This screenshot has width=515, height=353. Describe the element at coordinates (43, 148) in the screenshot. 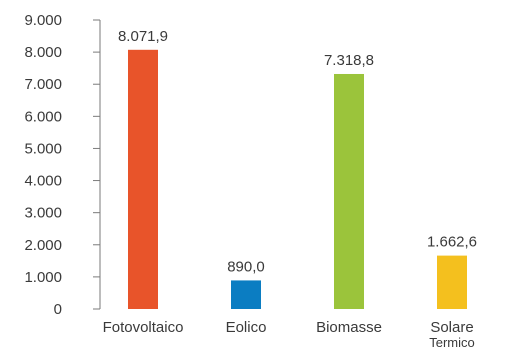

I see `y-tick-label: 5.000` at that location.